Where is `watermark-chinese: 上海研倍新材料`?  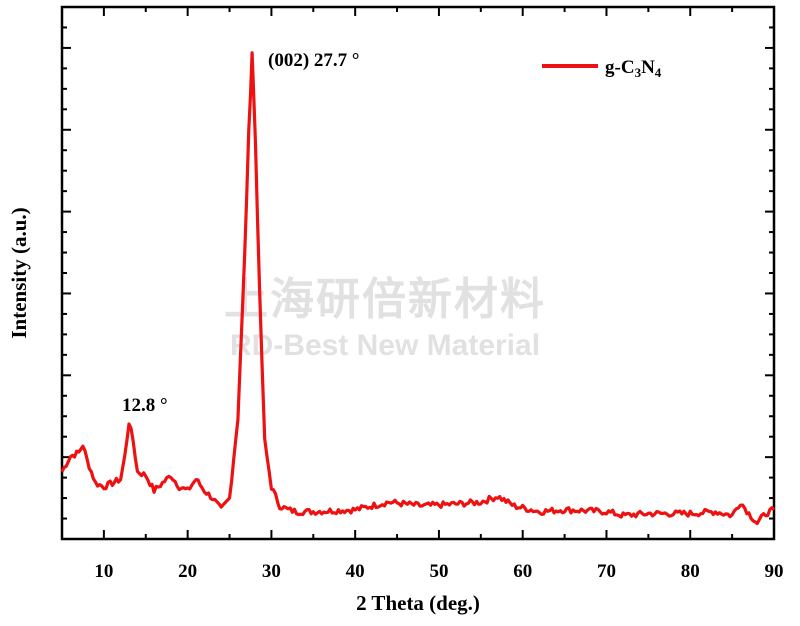
watermark-chinese: 上海研倍新材料 is located at coordinates (385, 299).